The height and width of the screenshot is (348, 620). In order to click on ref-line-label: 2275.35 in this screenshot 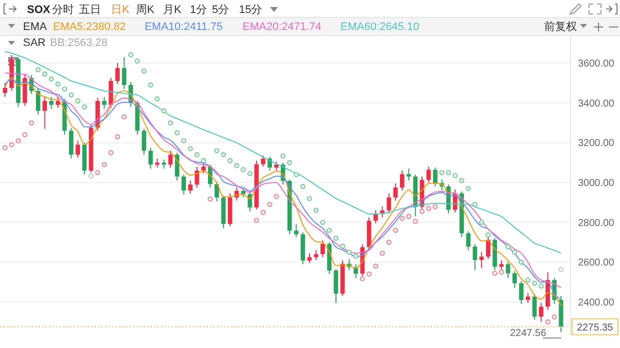, I will do `click(595, 328)`.